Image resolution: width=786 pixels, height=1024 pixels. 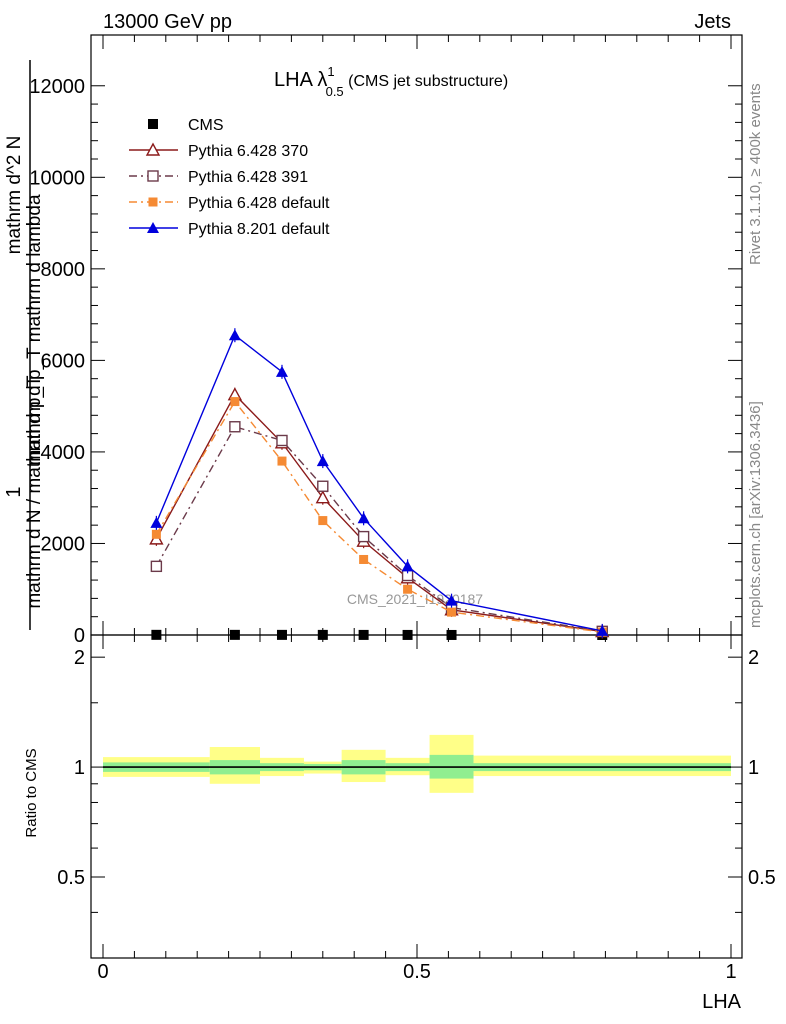 I want to click on ratio-bands, so click(x=417, y=763).